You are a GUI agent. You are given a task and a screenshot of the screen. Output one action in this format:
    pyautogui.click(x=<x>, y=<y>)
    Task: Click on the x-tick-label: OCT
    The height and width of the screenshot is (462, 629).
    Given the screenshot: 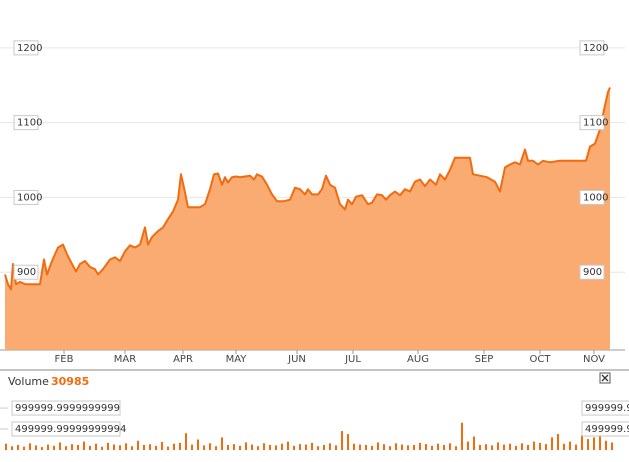 What is the action you would take?
    pyautogui.click(x=541, y=359)
    